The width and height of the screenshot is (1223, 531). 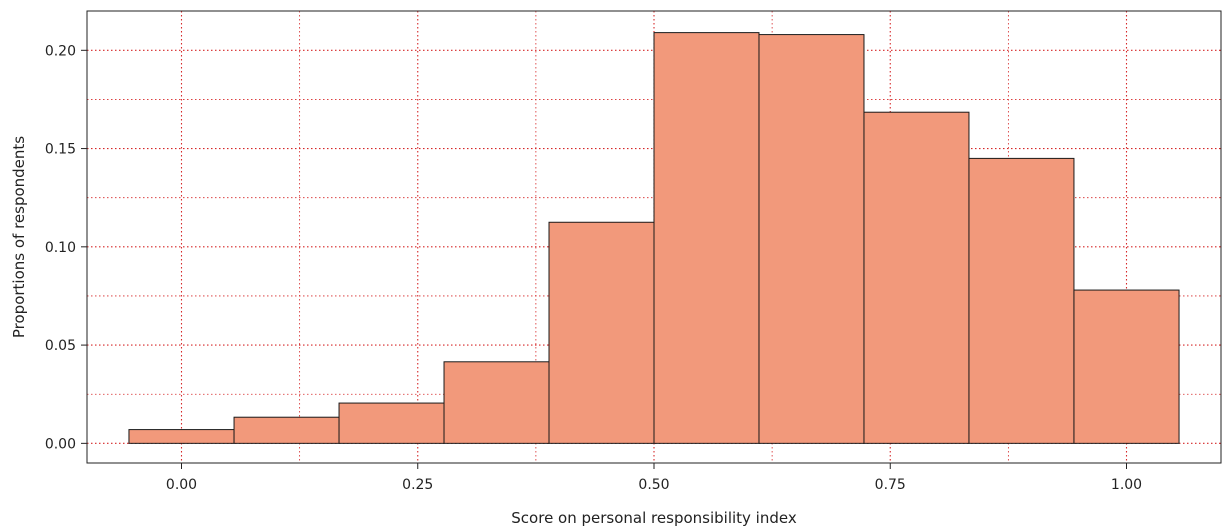 I want to click on y-tick-label: 0.10, so click(x=60, y=248).